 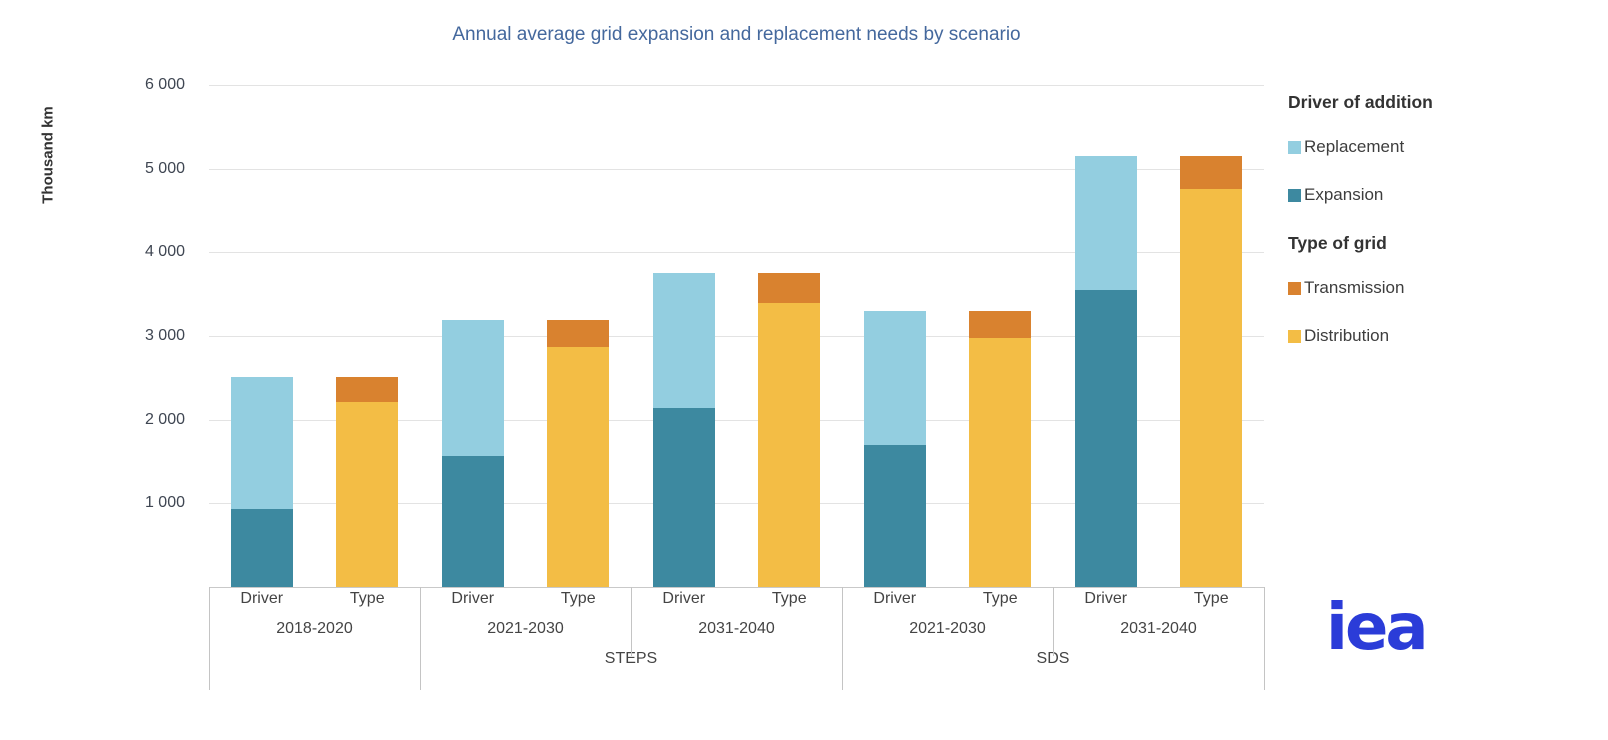 I want to click on legend-item-transmission: Transmission, so click(x=1438, y=288).